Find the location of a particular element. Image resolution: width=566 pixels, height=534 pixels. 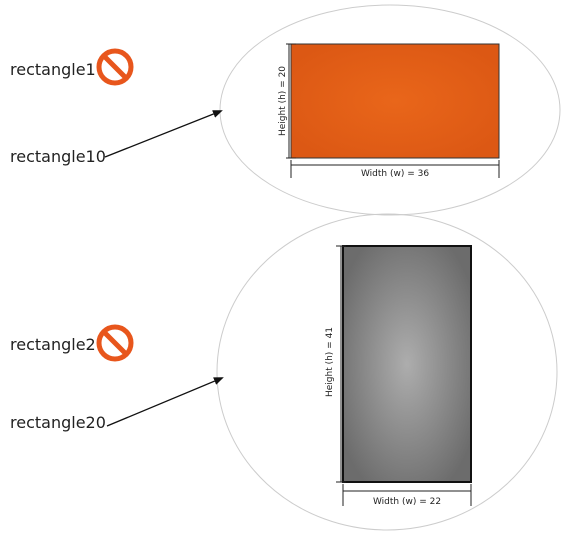

rect1-width-dimension is located at coordinates (395, 169).